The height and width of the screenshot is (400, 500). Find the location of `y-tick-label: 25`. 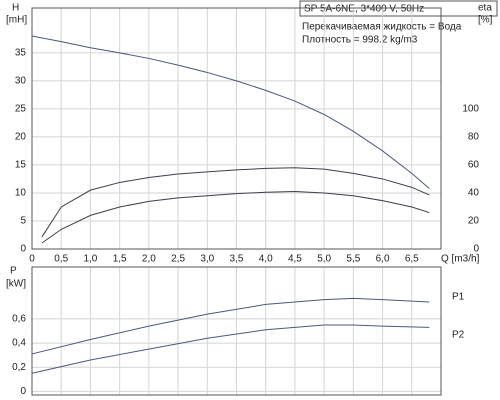

y-tick-label: 25 is located at coordinates (21, 109).